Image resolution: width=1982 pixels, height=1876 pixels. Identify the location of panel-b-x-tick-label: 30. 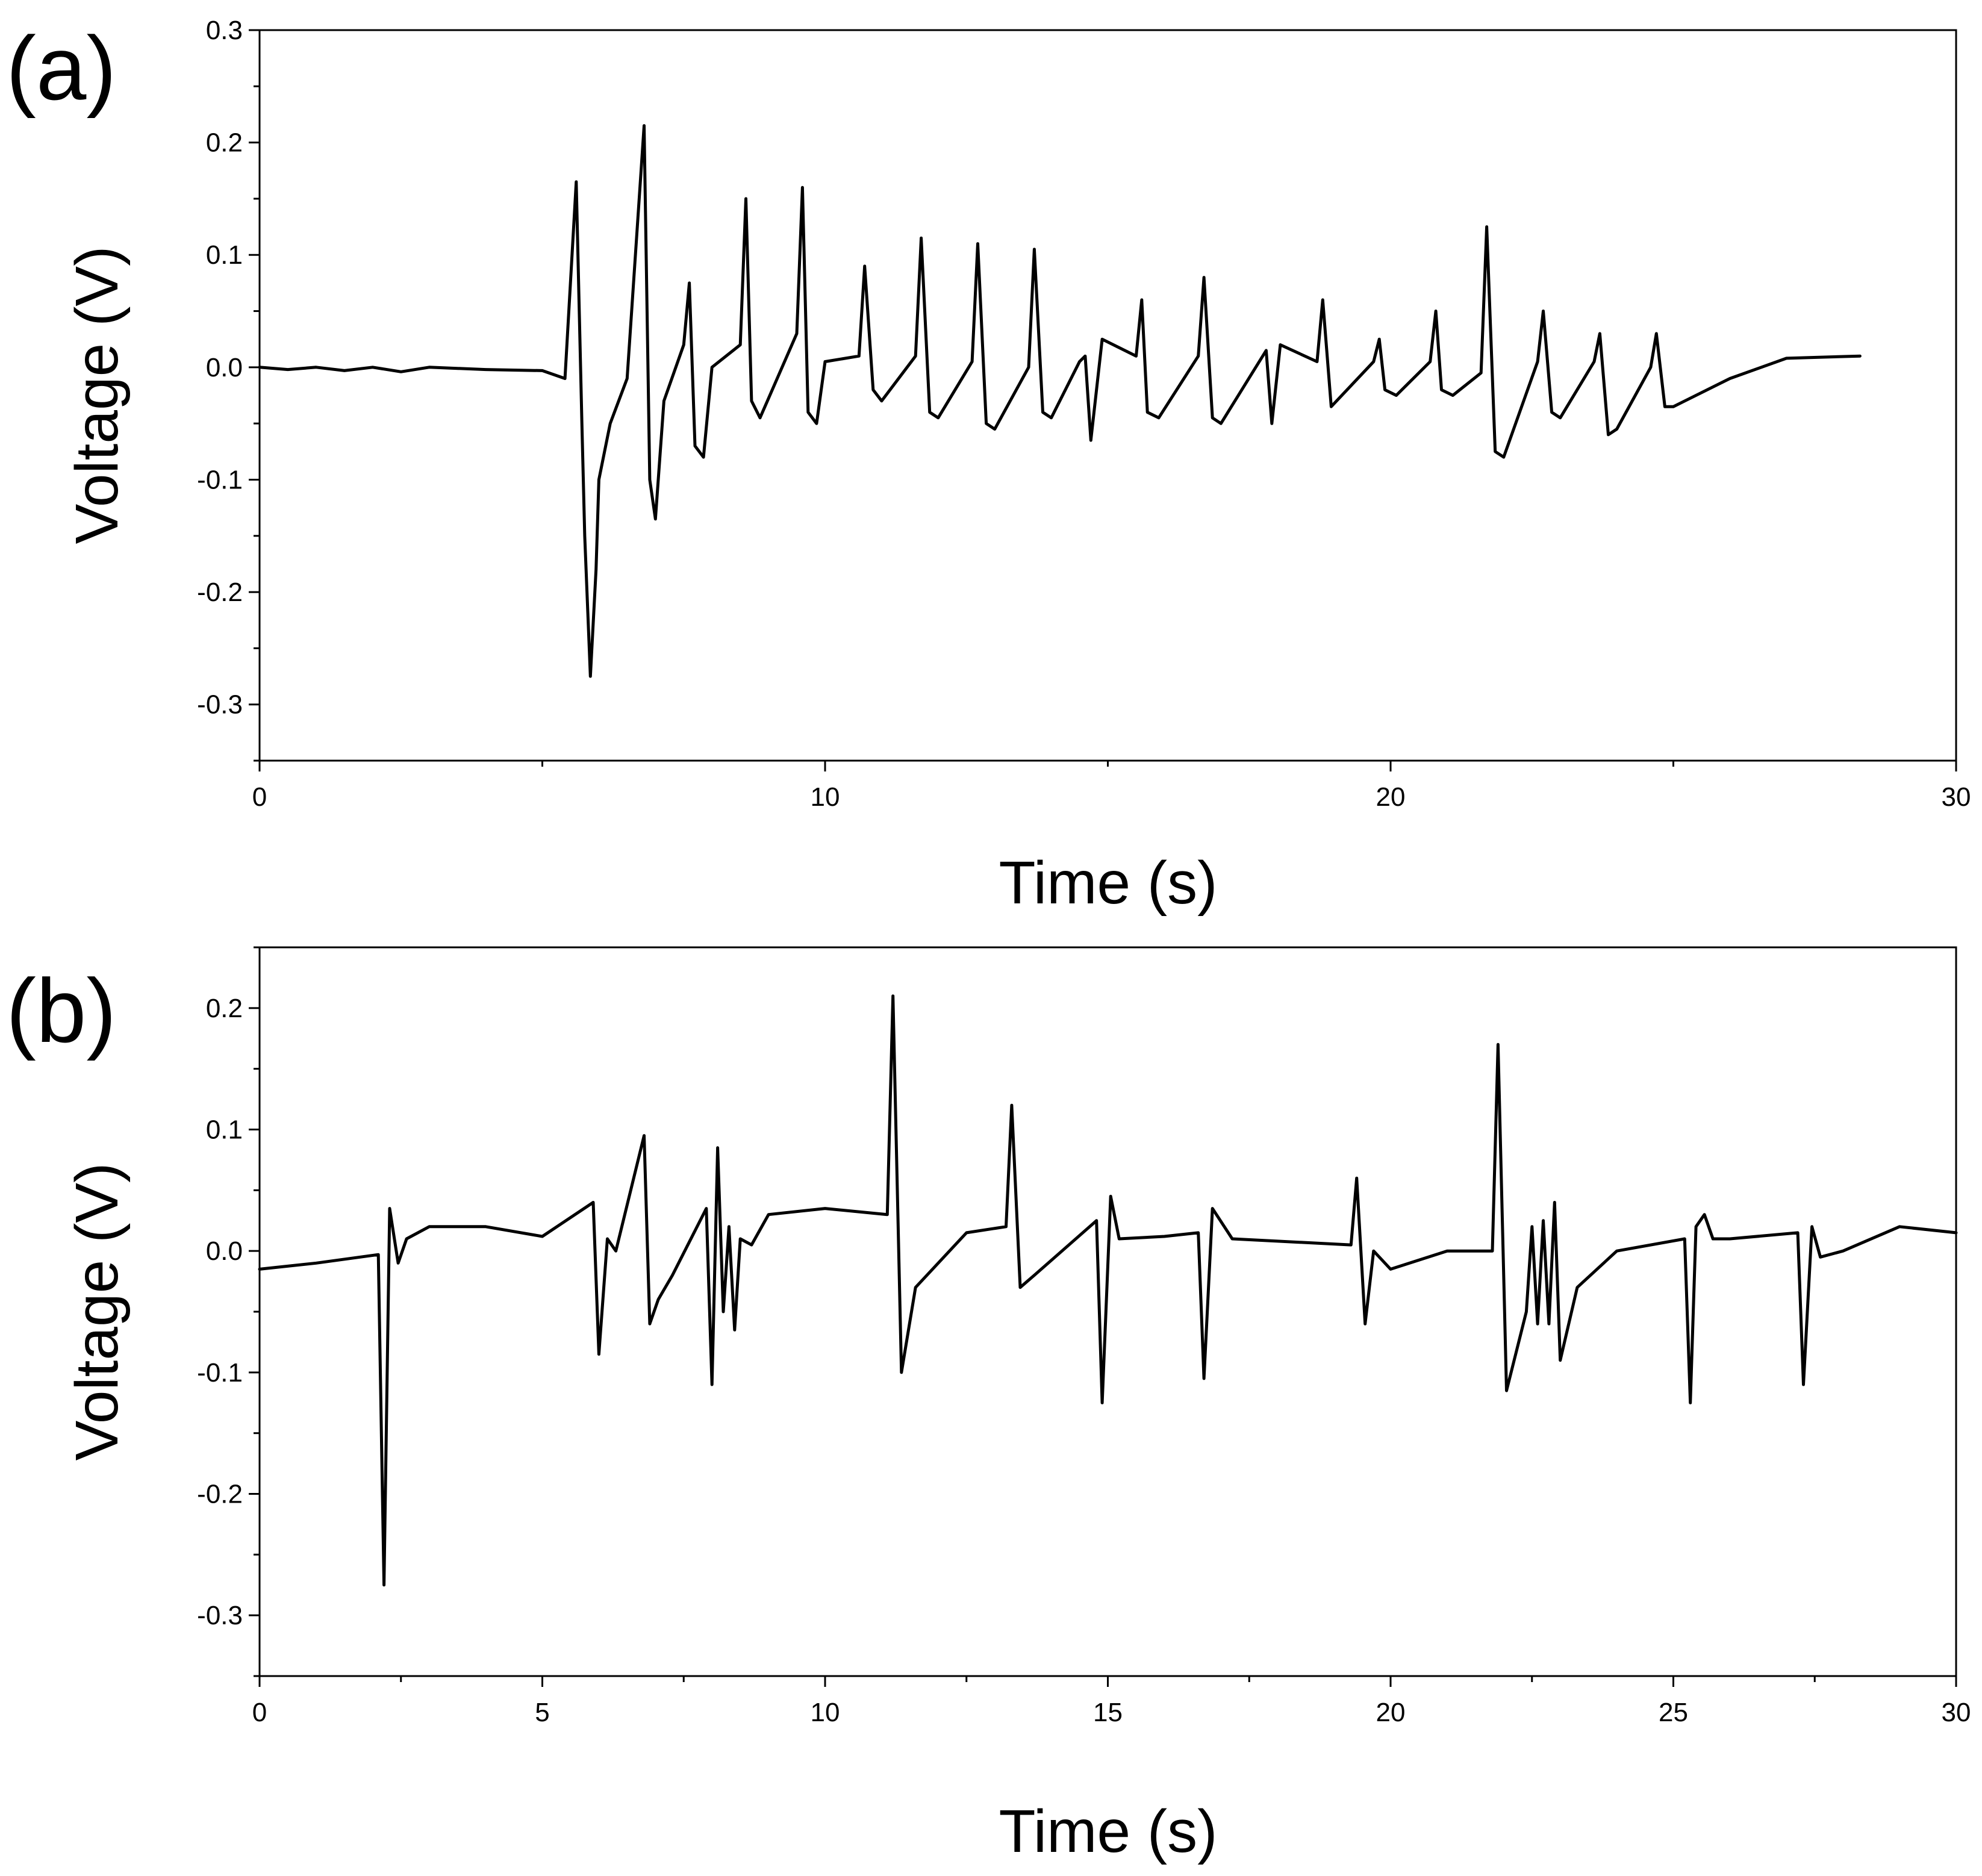
(1956, 1712).